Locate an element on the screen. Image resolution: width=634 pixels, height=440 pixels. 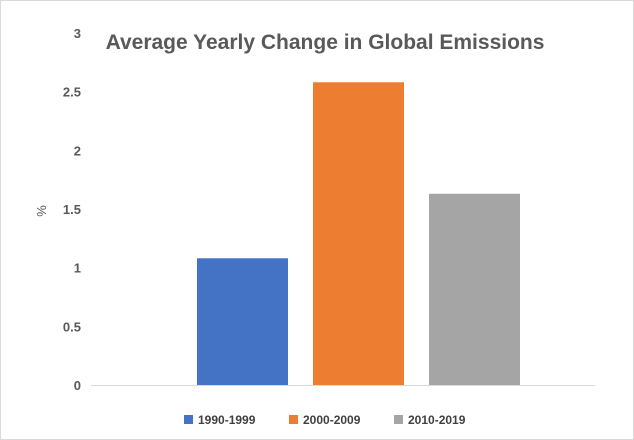
y-tick-label: 1 is located at coordinates (77, 268).